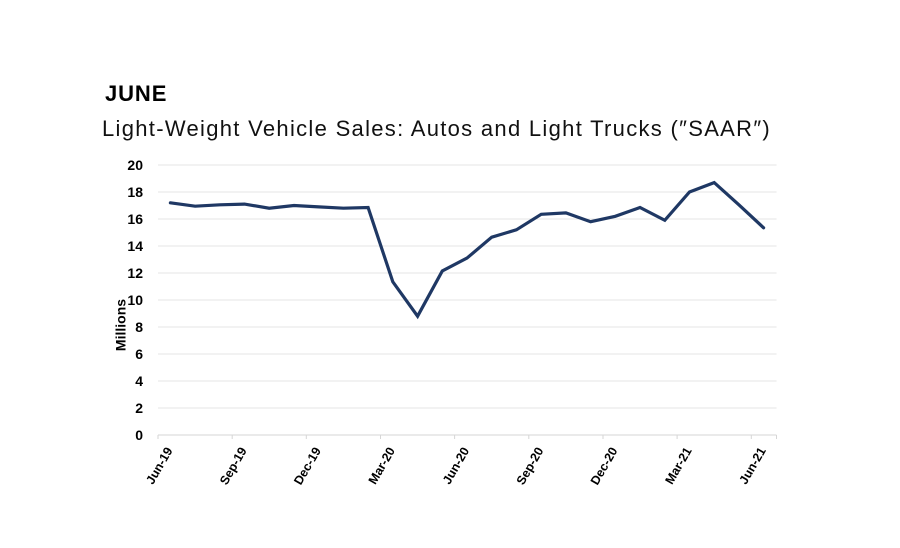  I want to click on svg-text: Jun-21, so click(753, 466).